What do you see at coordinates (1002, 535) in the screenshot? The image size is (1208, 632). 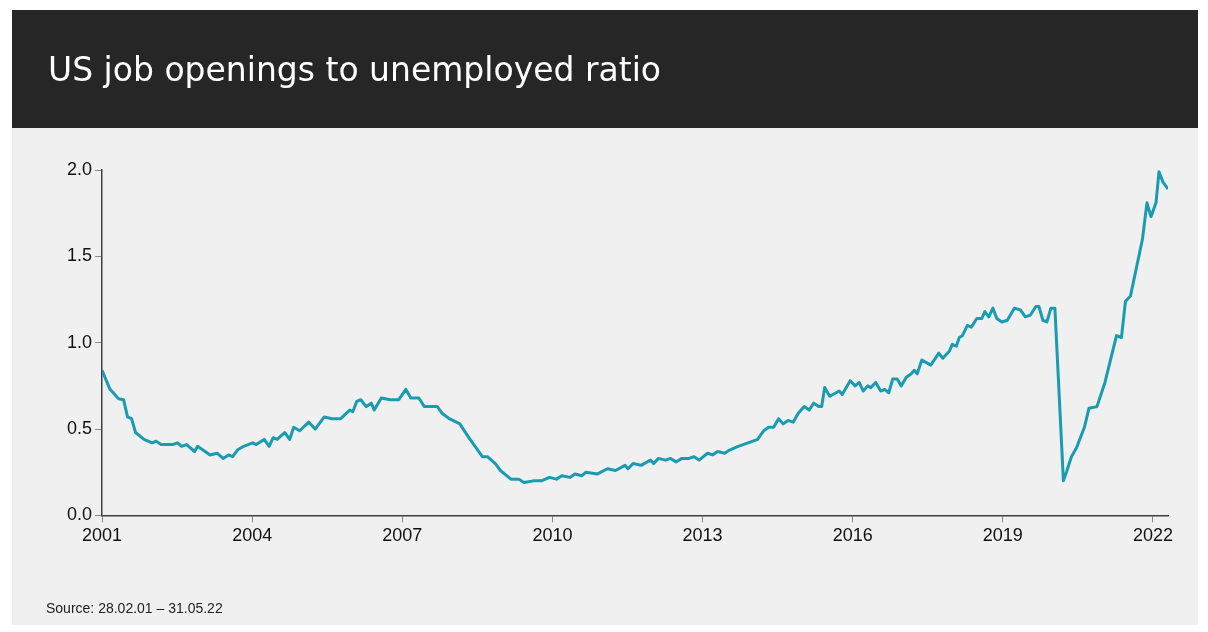 I see `x-tick-label: 2019` at bounding box center [1002, 535].